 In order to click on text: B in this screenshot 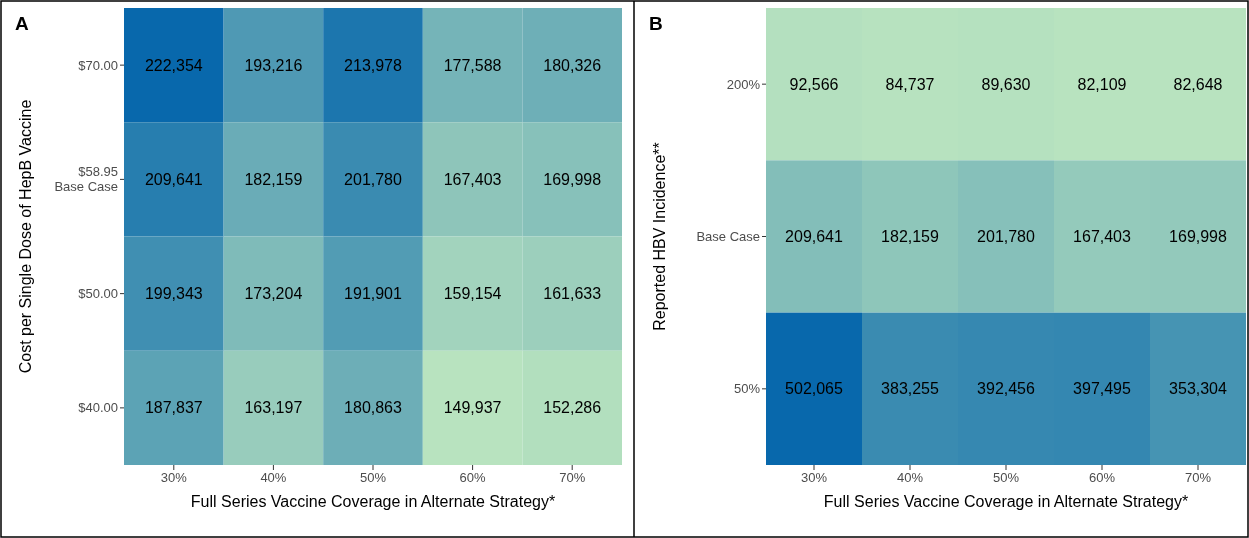, I will do `click(656, 23)`.